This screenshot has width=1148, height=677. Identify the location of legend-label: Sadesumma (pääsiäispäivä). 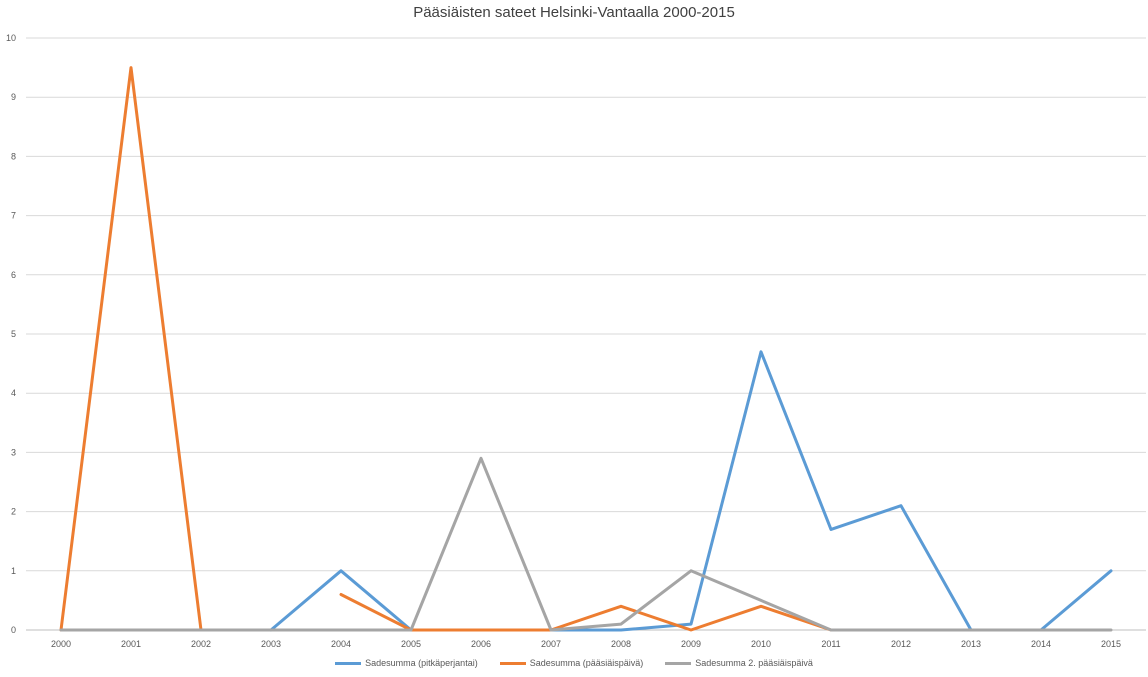
(586, 663).